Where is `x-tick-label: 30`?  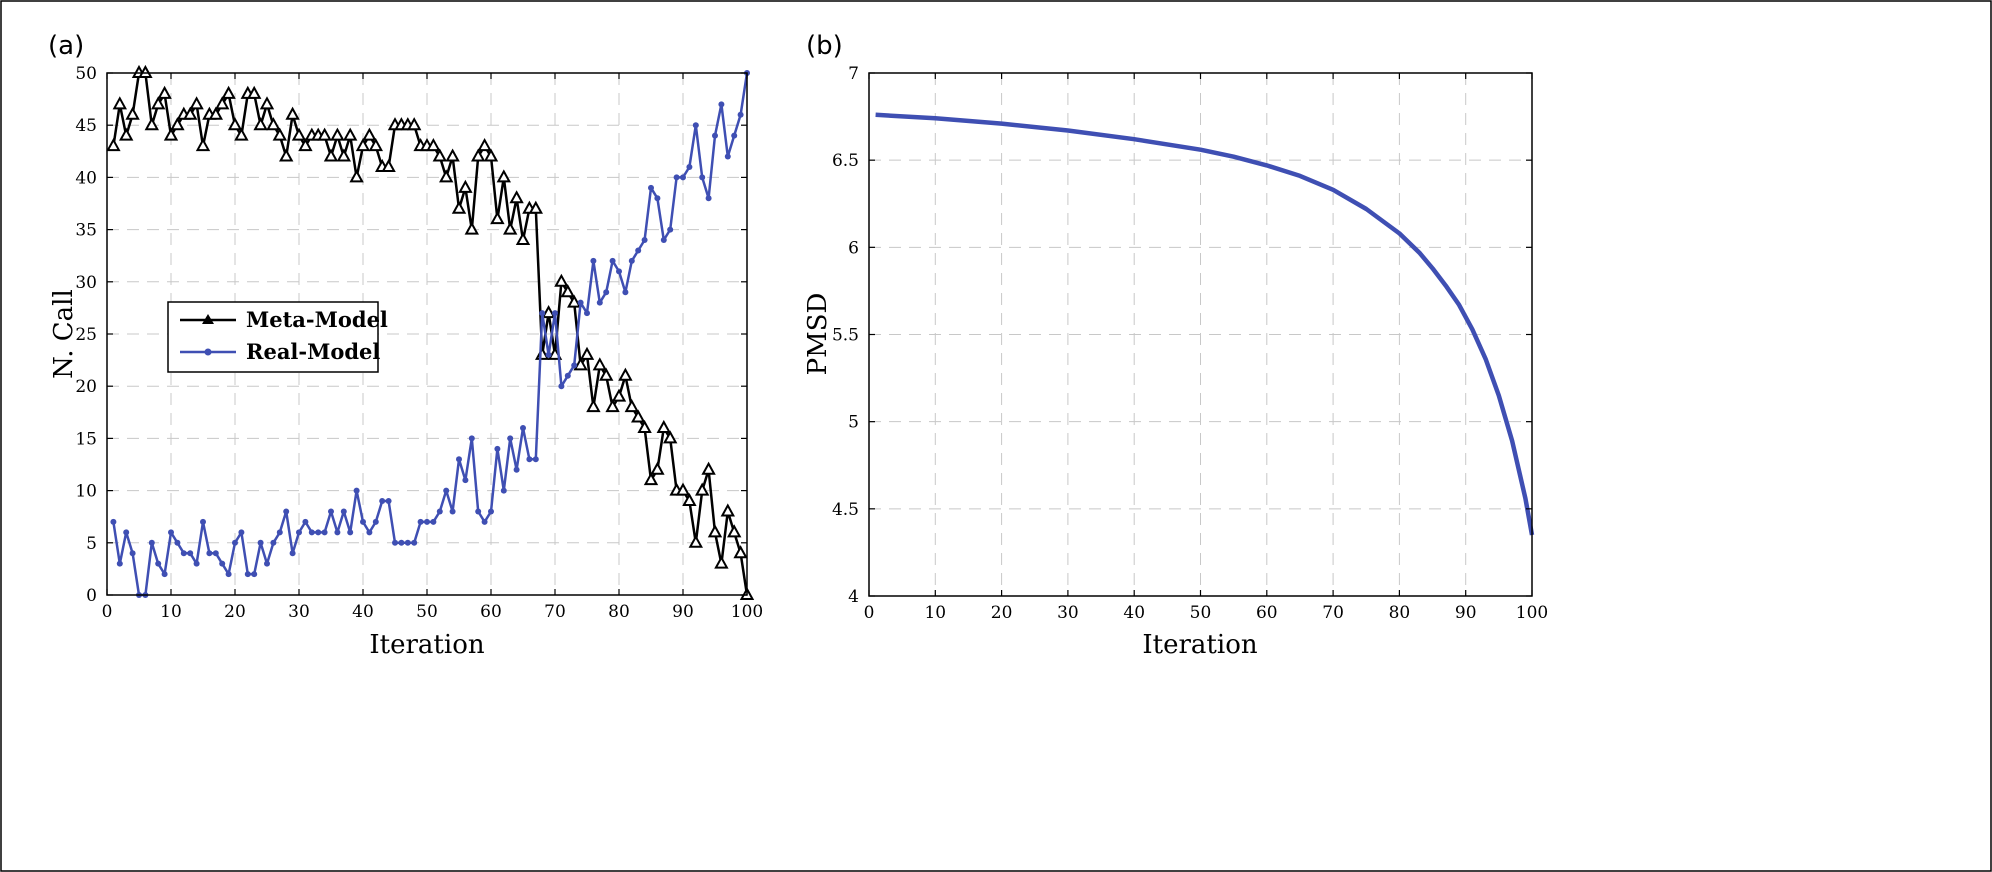 x-tick-label: 30 is located at coordinates (299, 612).